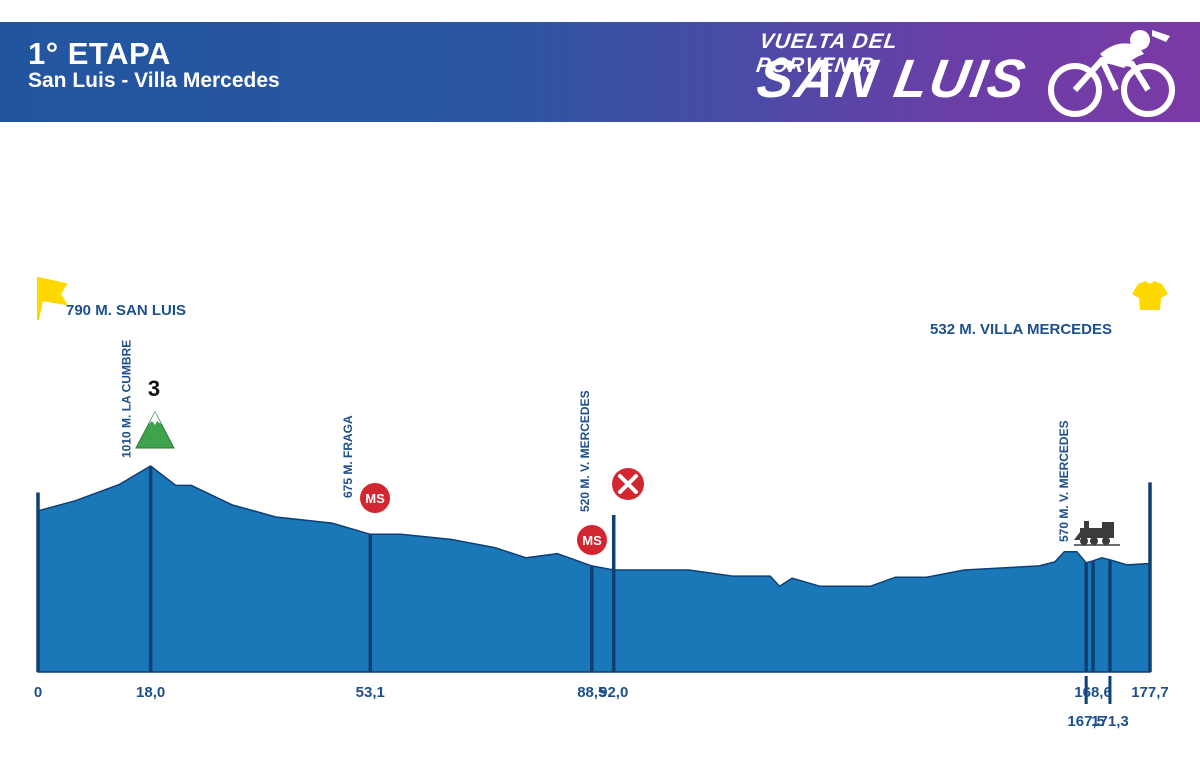  I want to click on km-label: 88,5, so click(591, 692).